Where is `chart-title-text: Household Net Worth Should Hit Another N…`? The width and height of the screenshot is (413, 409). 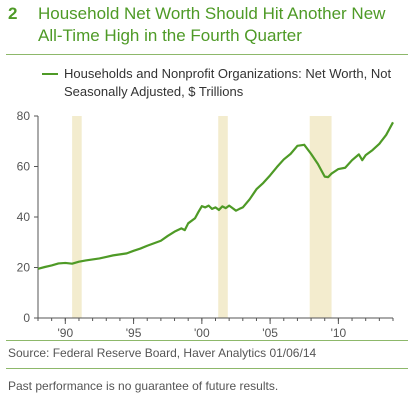 chart-title-text: Household Net Worth Should Hit Another N… is located at coordinates (212, 24).